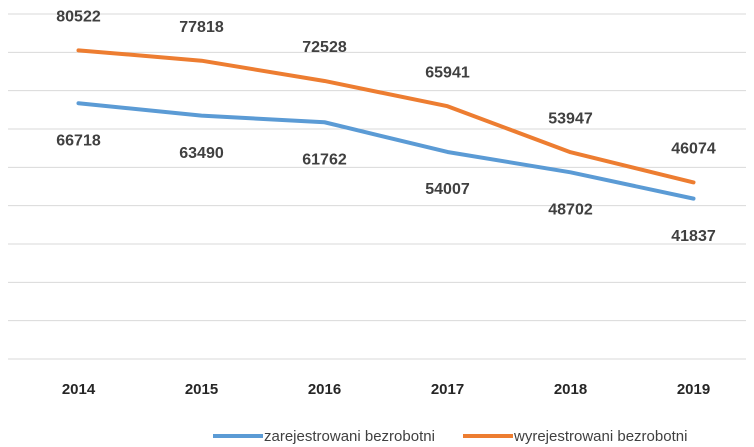 This screenshot has height=447, width=754. What do you see at coordinates (693, 149) in the screenshot?
I see `data-label: 46074` at bounding box center [693, 149].